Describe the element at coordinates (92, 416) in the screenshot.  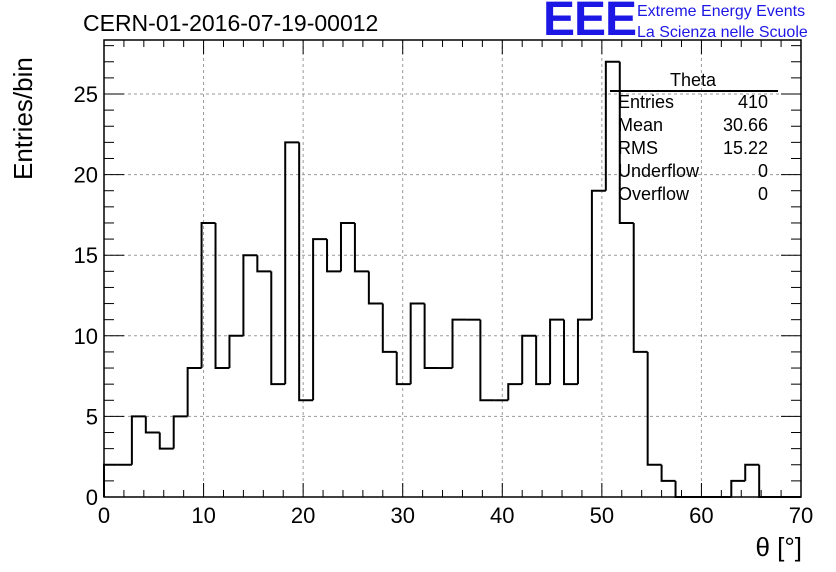
I see `y-tick-label: 5` at that location.